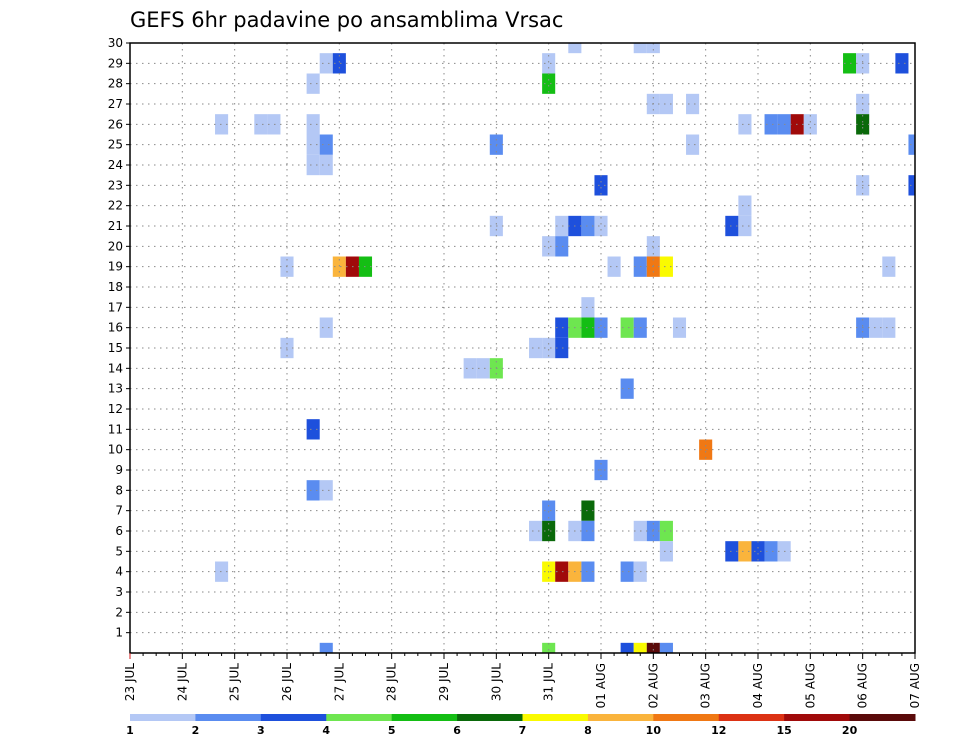  Describe the element at coordinates (287, 682) in the screenshot. I see `x-tick-label: 26 JUL` at that location.